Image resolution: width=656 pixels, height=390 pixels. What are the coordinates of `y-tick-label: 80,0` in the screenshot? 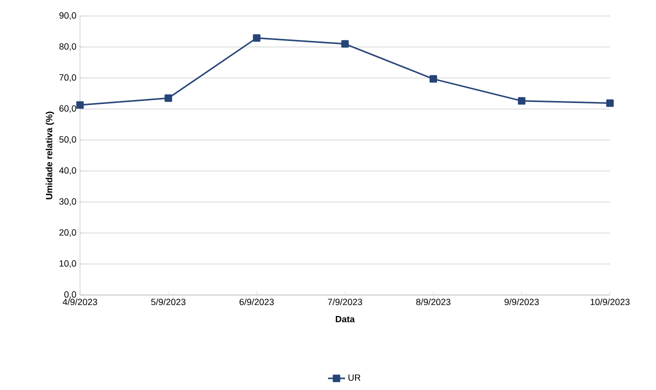 It's located at (67, 47).